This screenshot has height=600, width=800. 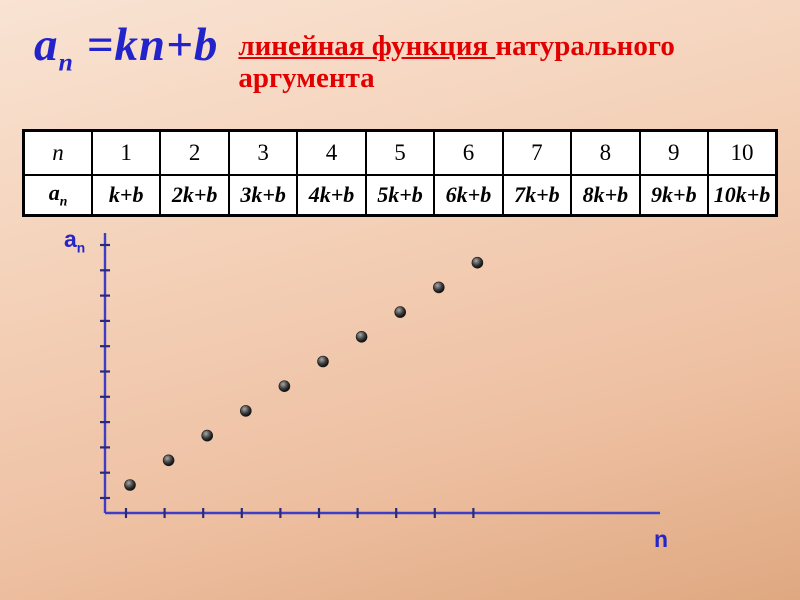 What do you see at coordinates (661, 539) in the screenshot?
I see `x-axis-label: n` at bounding box center [661, 539].